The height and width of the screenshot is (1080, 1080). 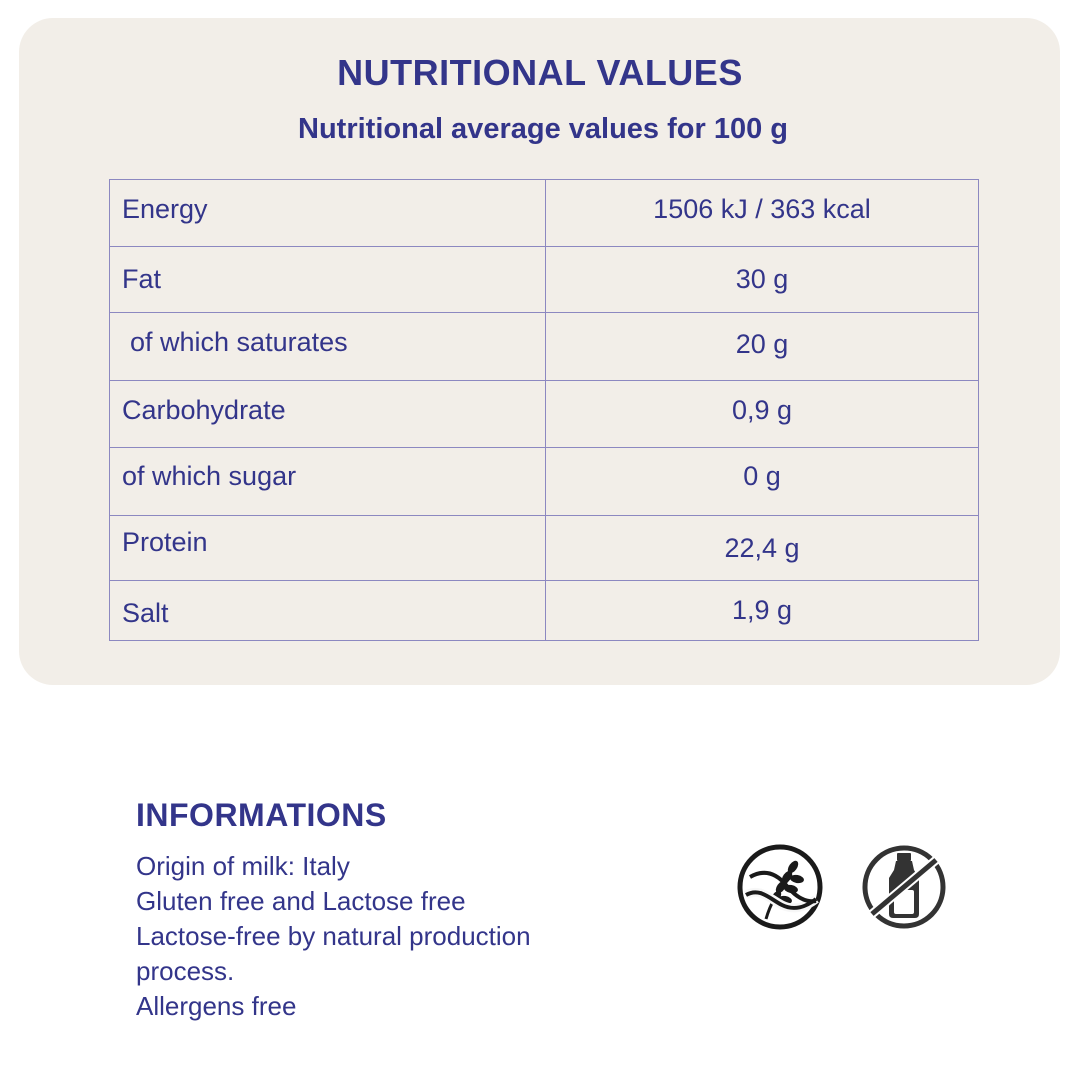 I want to click on nutrition-title: NUTRITIONAL VALUES, so click(x=540, y=72).